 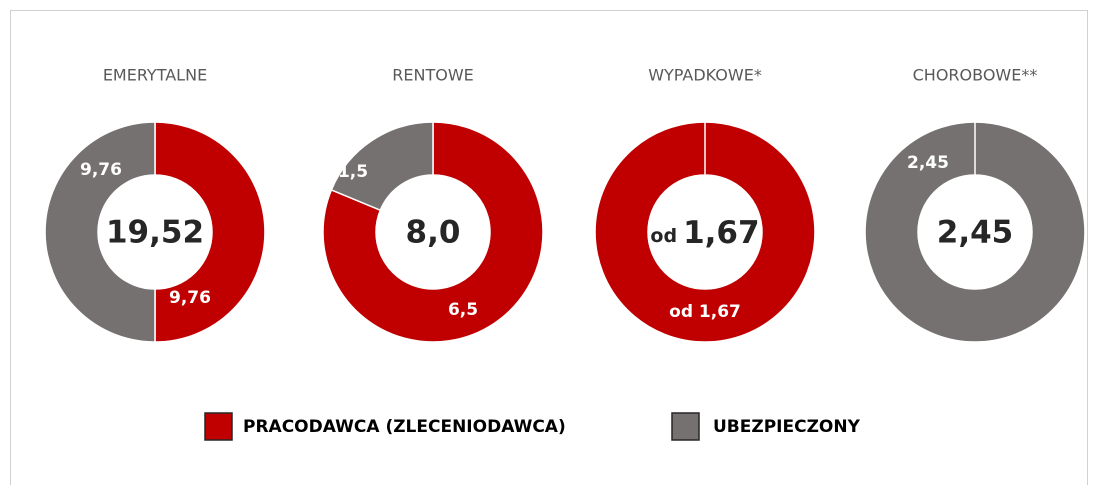 What do you see at coordinates (721, 233) in the screenshot?
I see `center-value: 1,67` at bounding box center [721, 233].